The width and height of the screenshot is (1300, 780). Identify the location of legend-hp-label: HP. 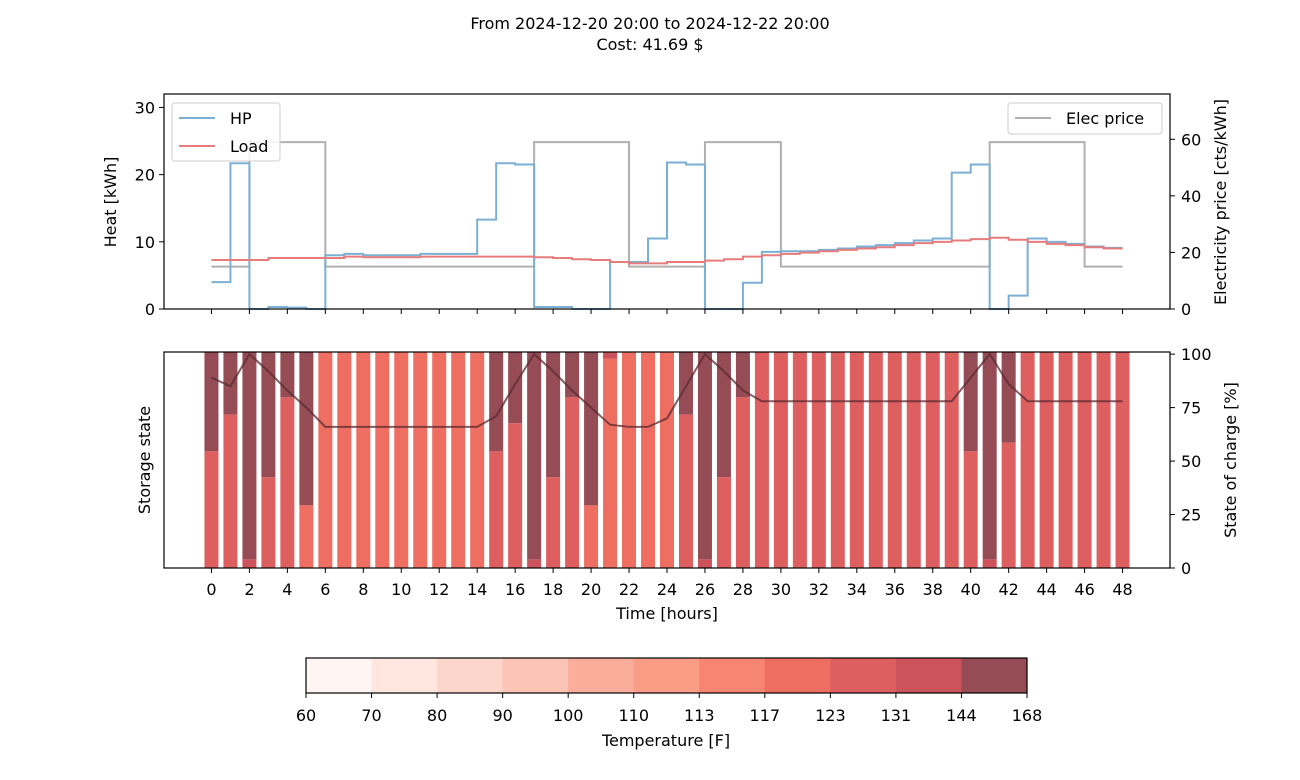
(241, 118).